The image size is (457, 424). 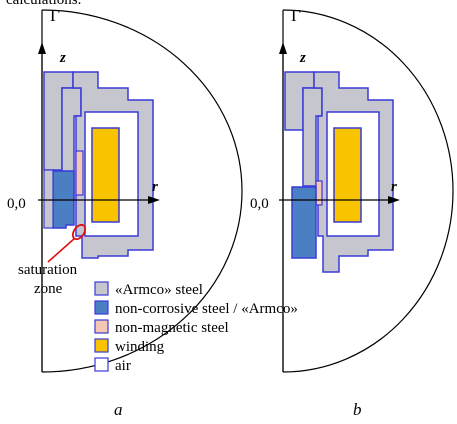 I want to click on legend-label: winding, so click(x=140, y=347).